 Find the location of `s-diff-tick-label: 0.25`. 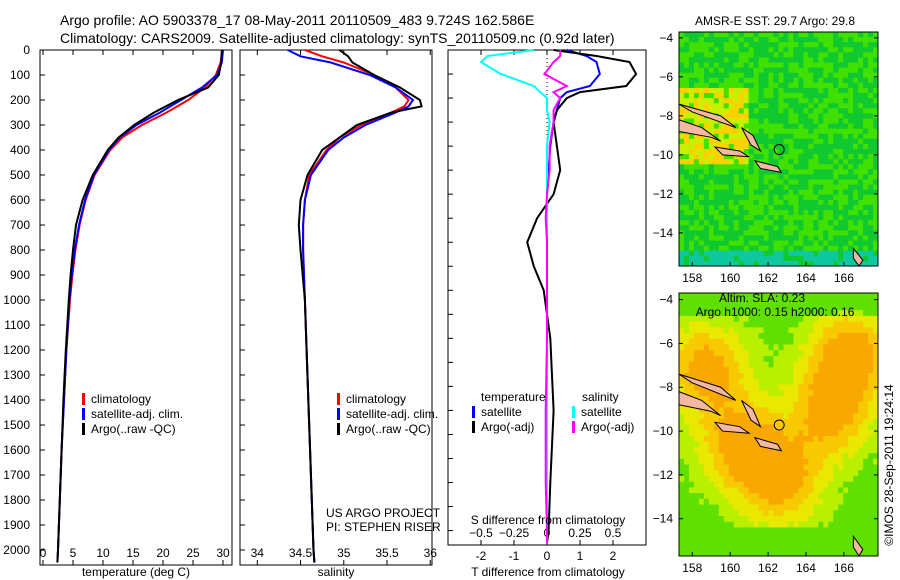

s-diff-tick-label: 0.25 is located at coordinates (580, 533).